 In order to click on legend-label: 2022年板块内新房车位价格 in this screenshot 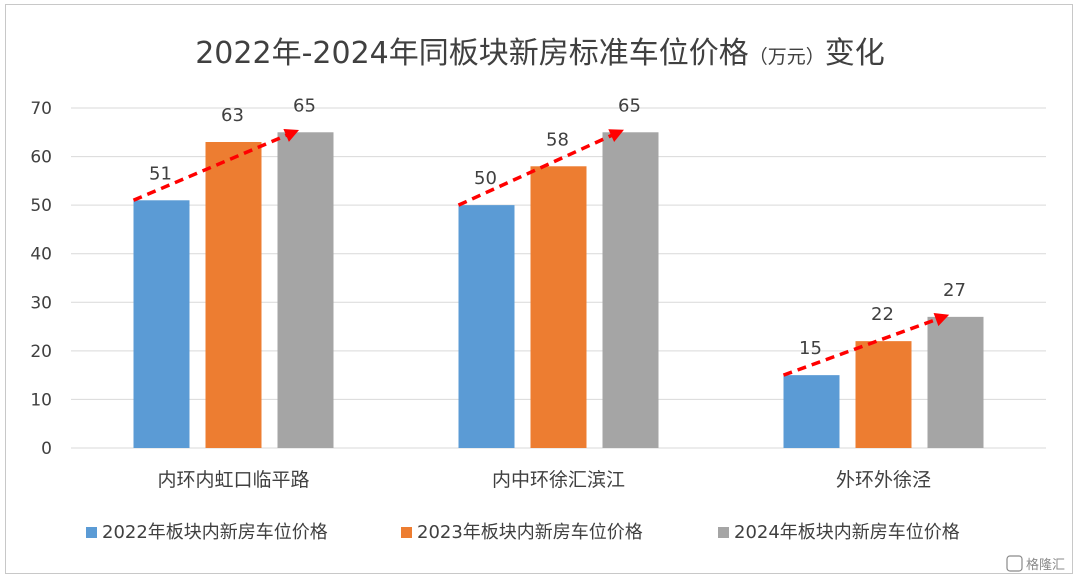, I will do `click(215, 532)`.